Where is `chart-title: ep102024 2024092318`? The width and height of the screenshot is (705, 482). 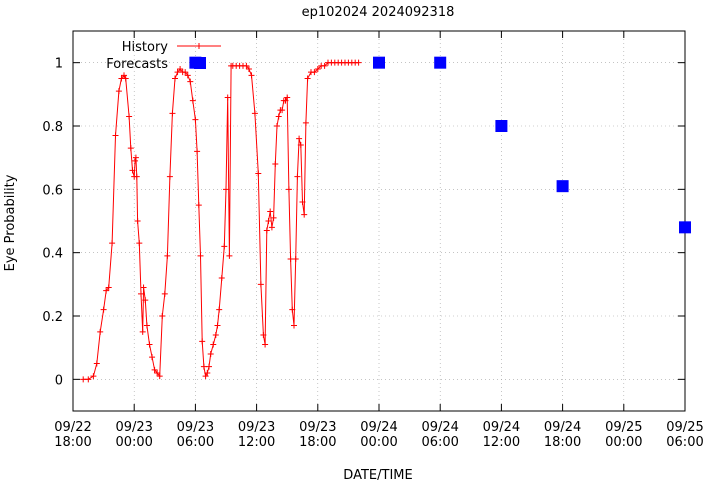
chart-title: ep102024 2024092318 is located at coordinates (378, 12).